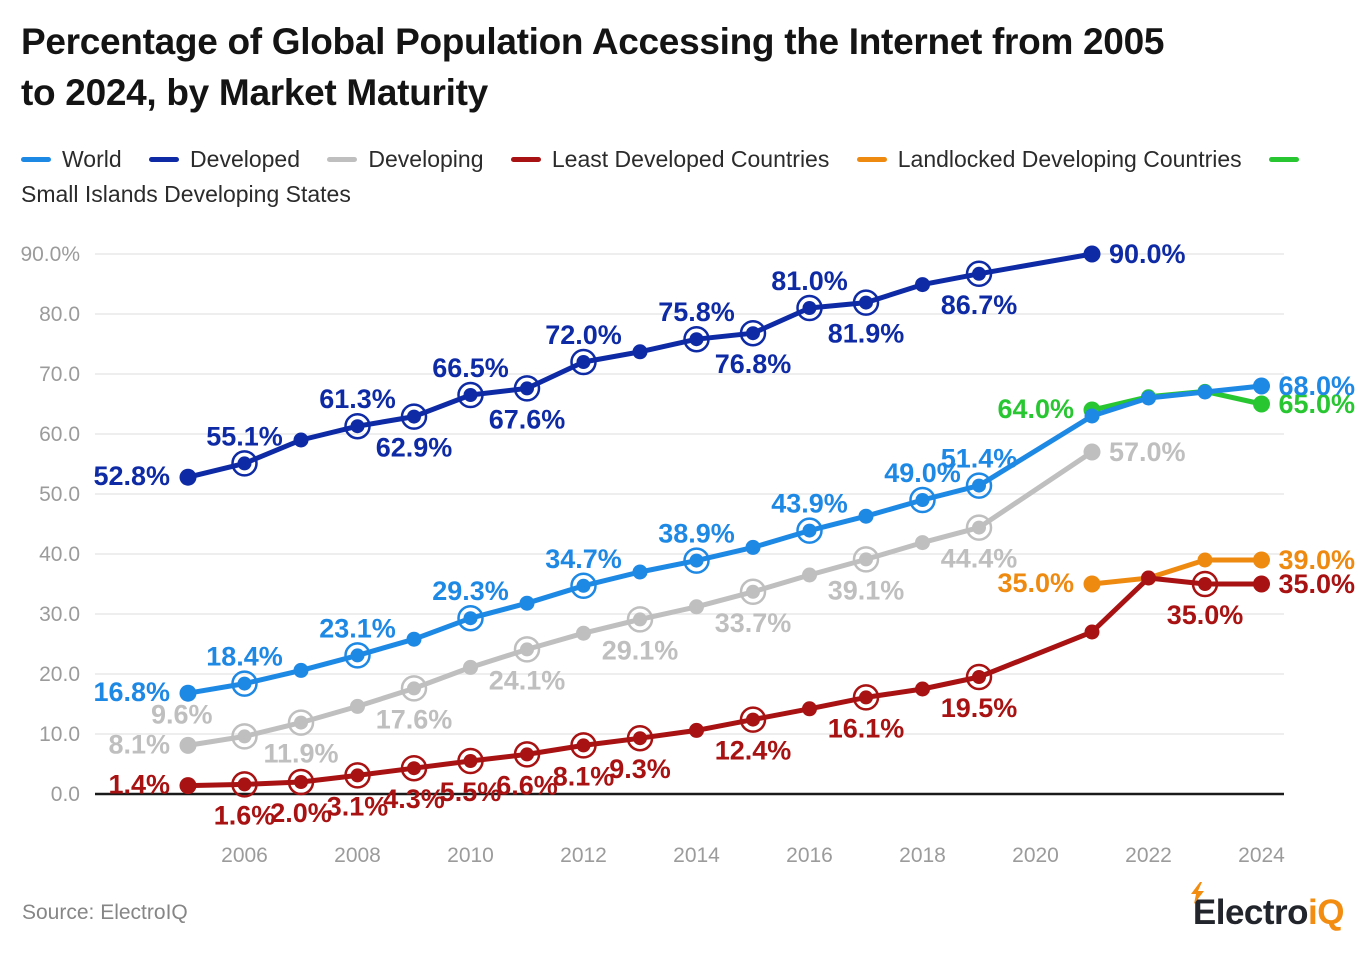  Describe the element at coordinates (357, 628) in the screenshot. I see `data-label: 23.1%` at that location.